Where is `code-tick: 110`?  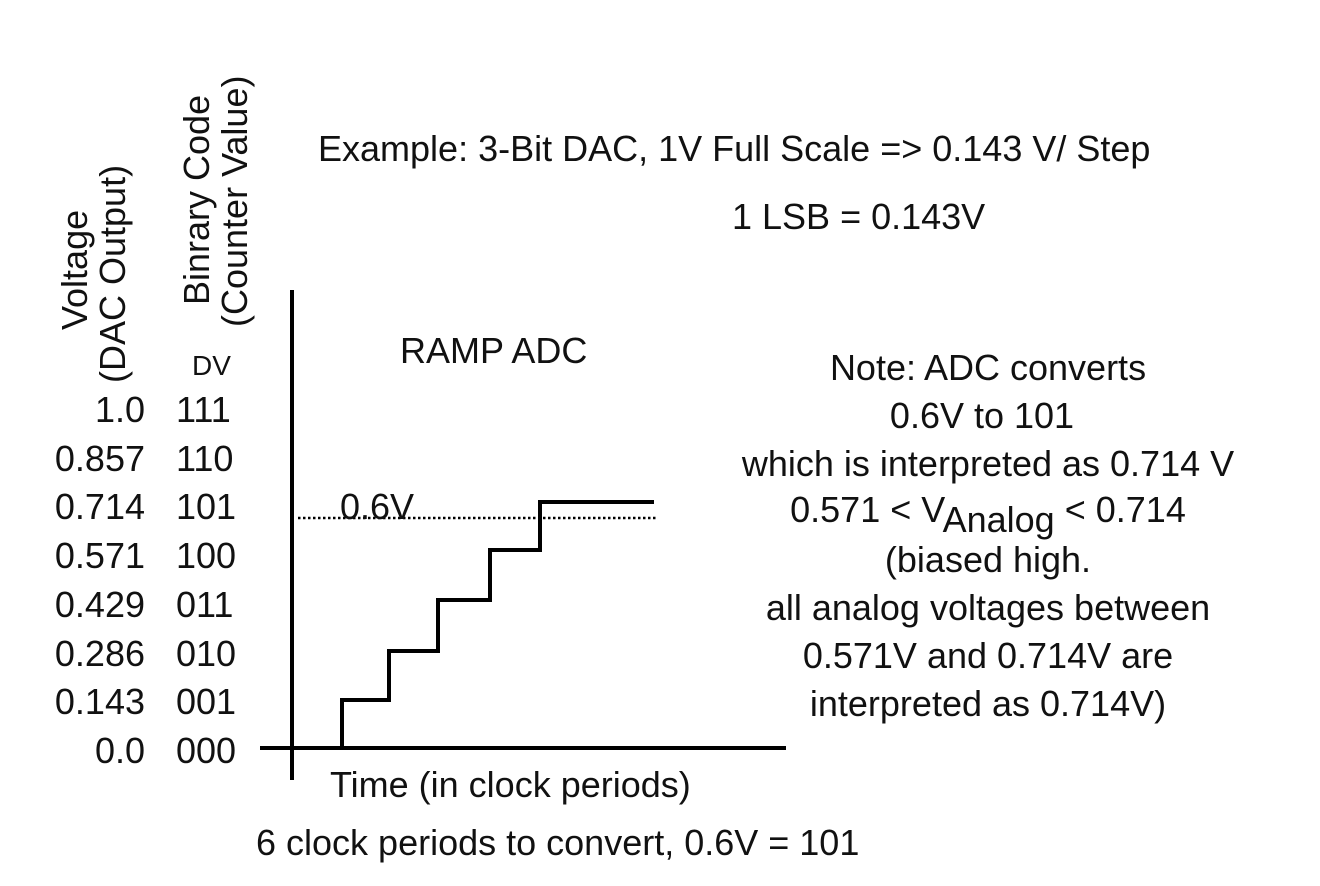 code-tick: 110 is located at coordinates (205, 458).